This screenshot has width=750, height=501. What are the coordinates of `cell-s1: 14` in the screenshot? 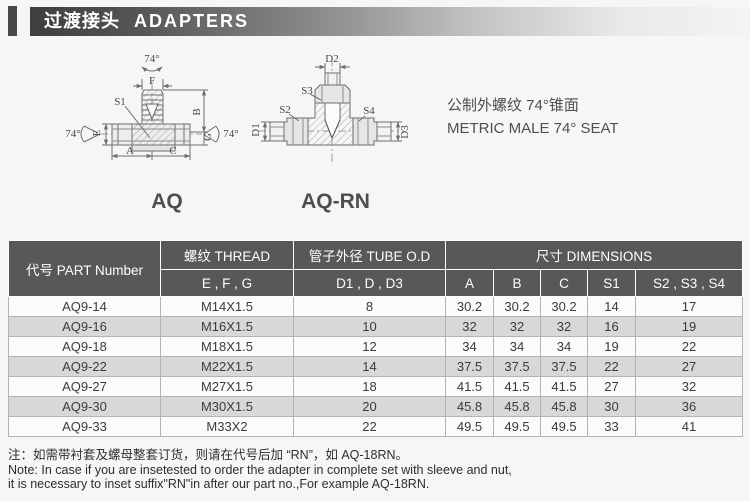 It's located at (611, 306).